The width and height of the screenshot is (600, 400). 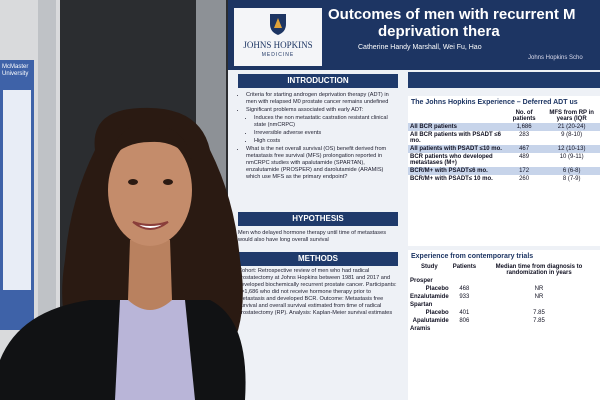 I want to click on study-name: Prosper, so click(x=421, y=281).